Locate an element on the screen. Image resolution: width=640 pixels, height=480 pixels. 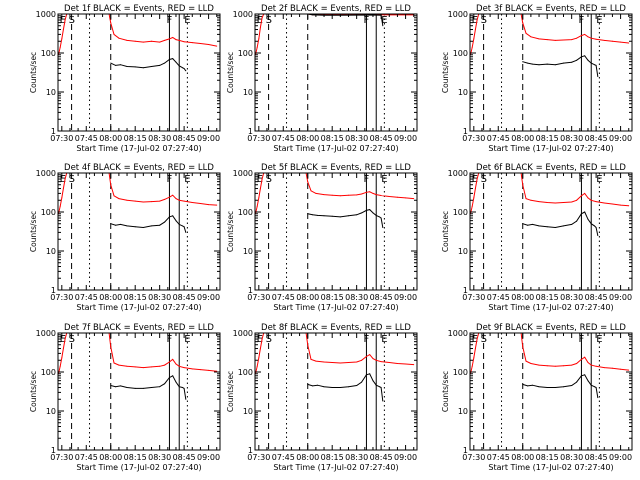
marker-label: F is located at coordinates (581, 339).